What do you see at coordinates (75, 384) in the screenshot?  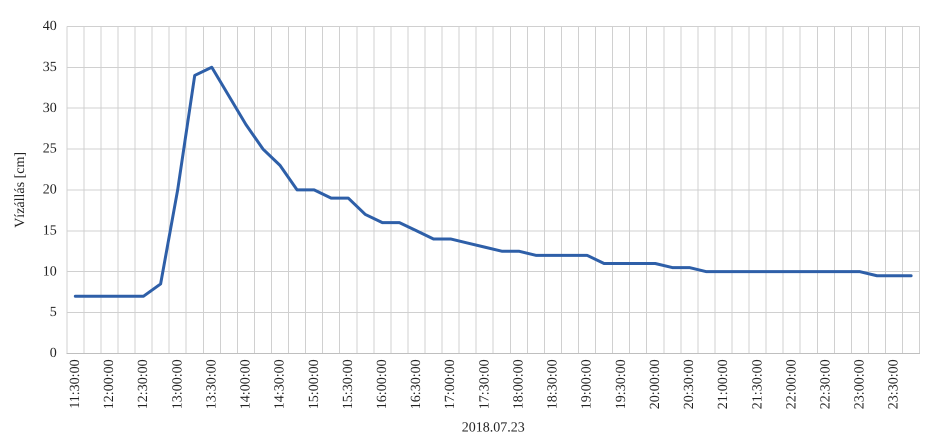 I see `x-tick-label: 11:30:00` at bounding box center [75, 384].